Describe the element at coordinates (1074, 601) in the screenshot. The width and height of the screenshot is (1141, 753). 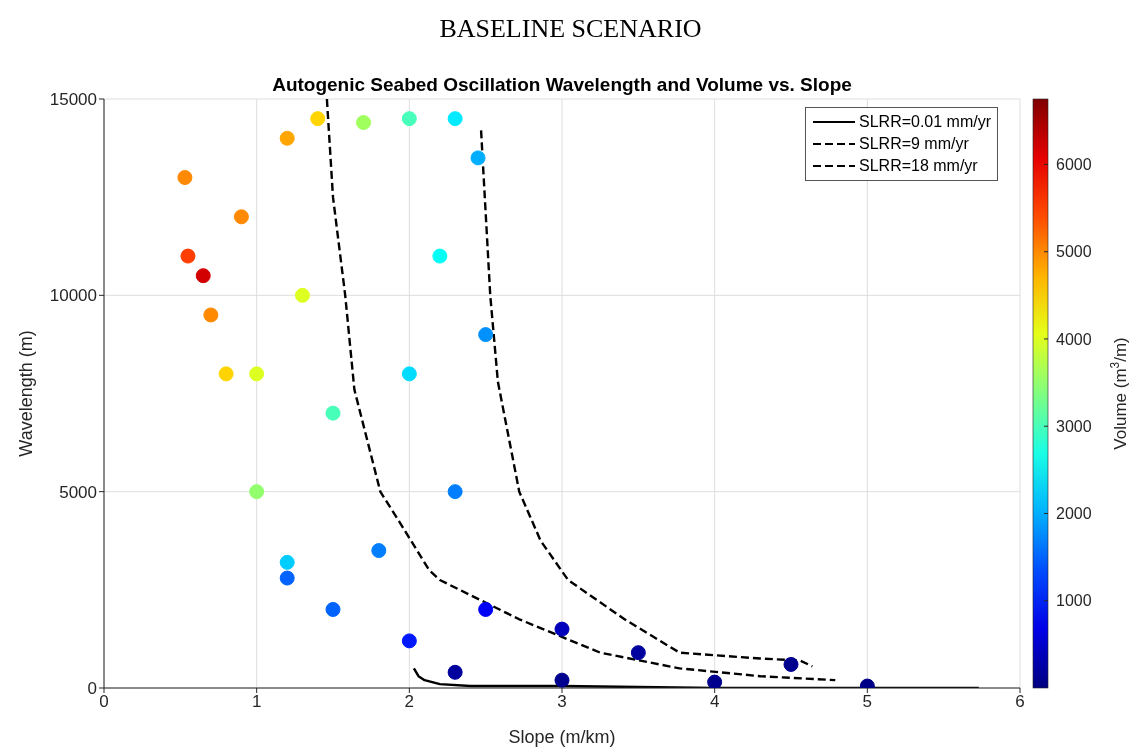
I see `color-bar-label: 1000` at that location.